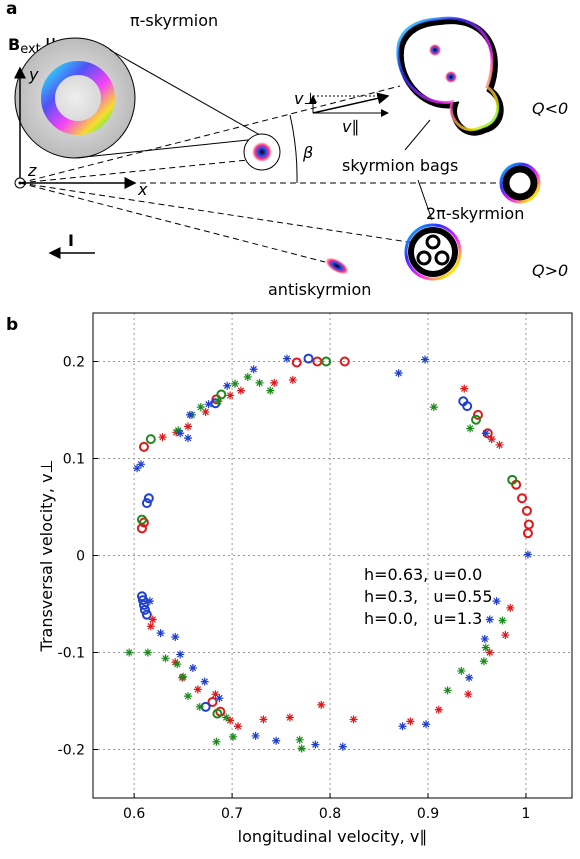  Describe the element at coordinates (262, 152) in the screenshot. I see `pi-skyrmion` at that location.